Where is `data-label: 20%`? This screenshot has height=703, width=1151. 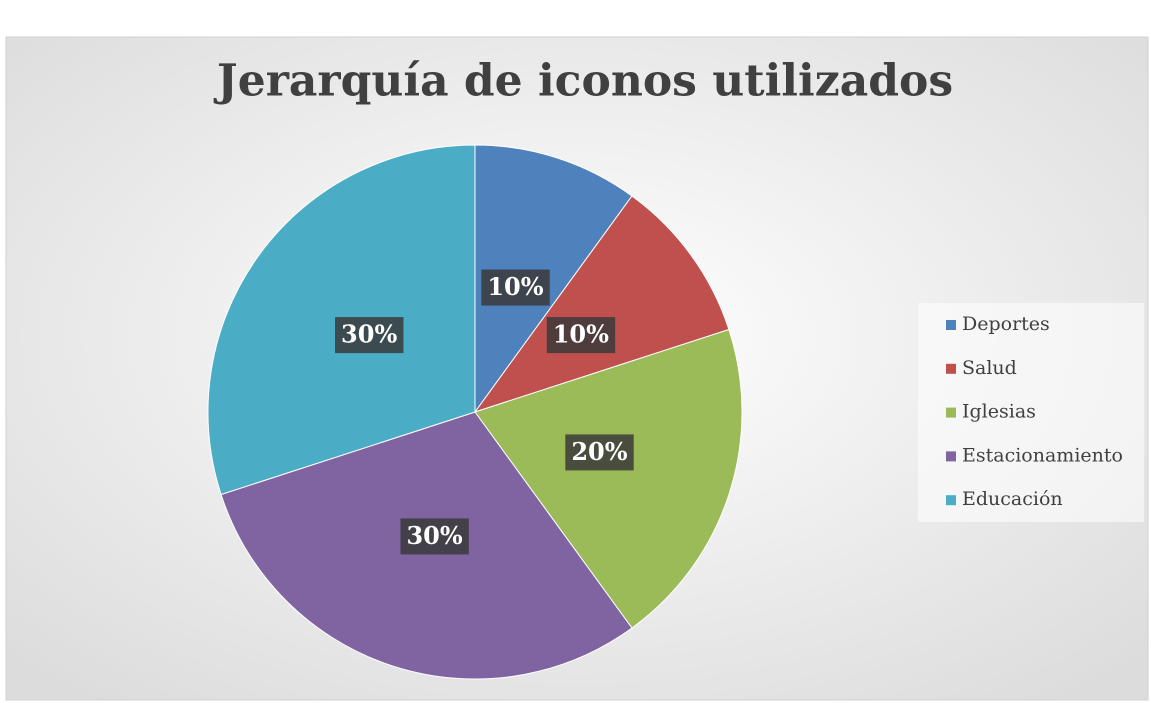 data-label: 20% is located at coordinates (599, 451).